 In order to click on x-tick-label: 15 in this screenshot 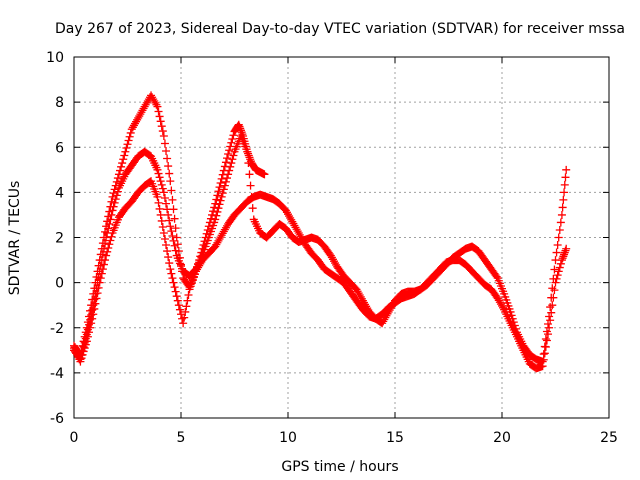, I will do `click(395, 438)`.